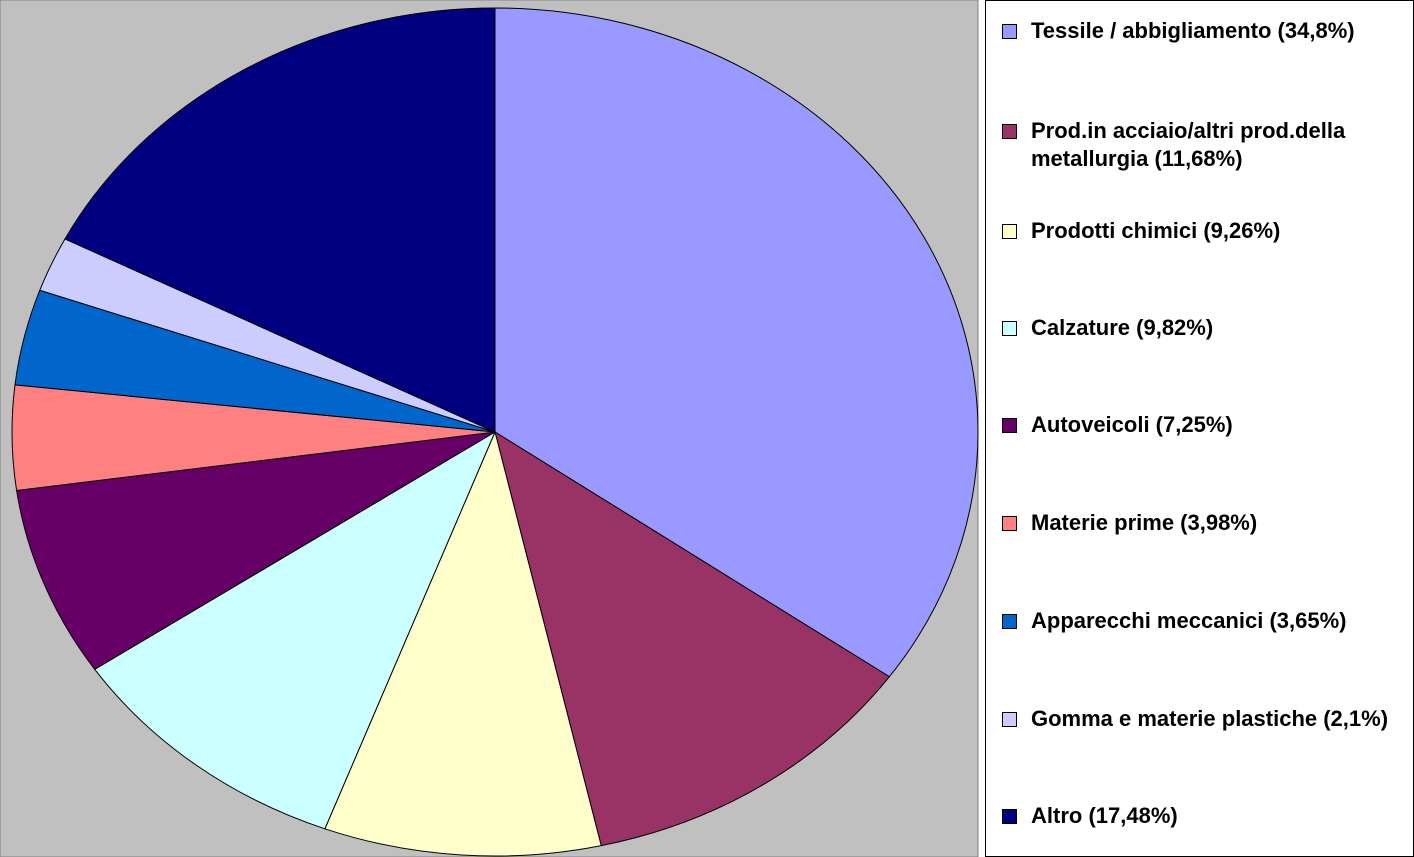  Describe the element at coordinates (1189, 620) in the screenshot. I see `legend-label: Apparecchi meccanici (3,65%)` at that location.